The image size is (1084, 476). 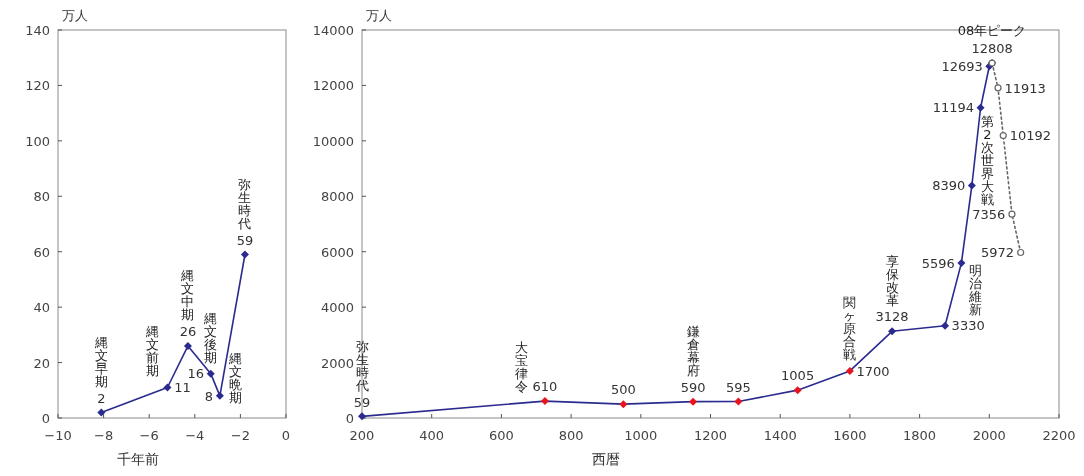 I want to click on annotation: 08年ピーク, so click(x=992, y=31).